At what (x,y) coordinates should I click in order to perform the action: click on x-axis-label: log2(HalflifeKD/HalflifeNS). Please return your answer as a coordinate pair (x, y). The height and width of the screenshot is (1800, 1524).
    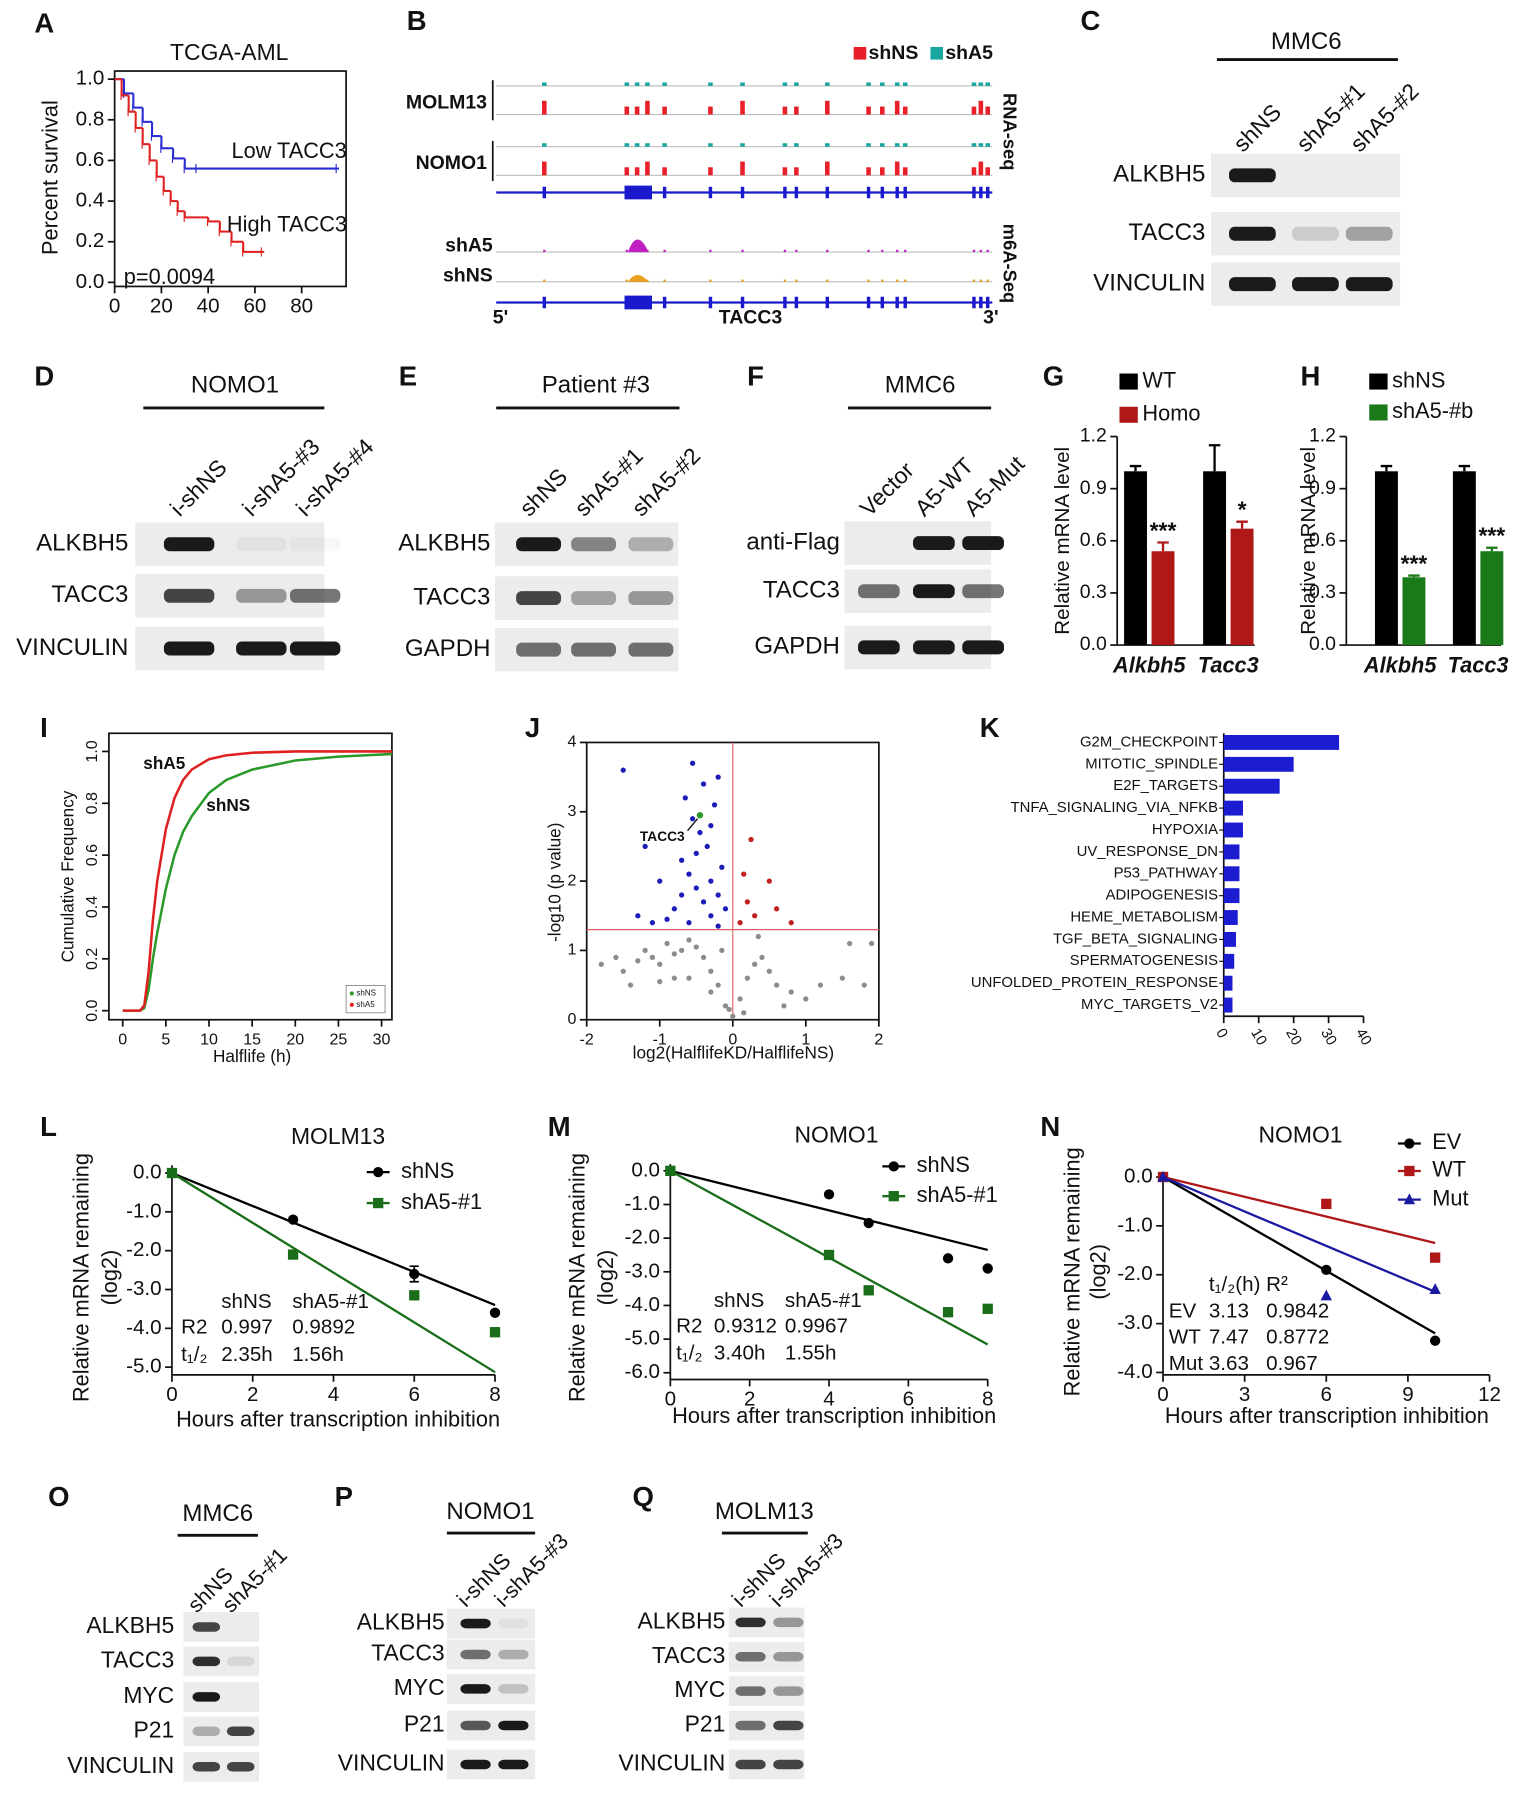
    Looking at the image, I should click on (733, 1053).